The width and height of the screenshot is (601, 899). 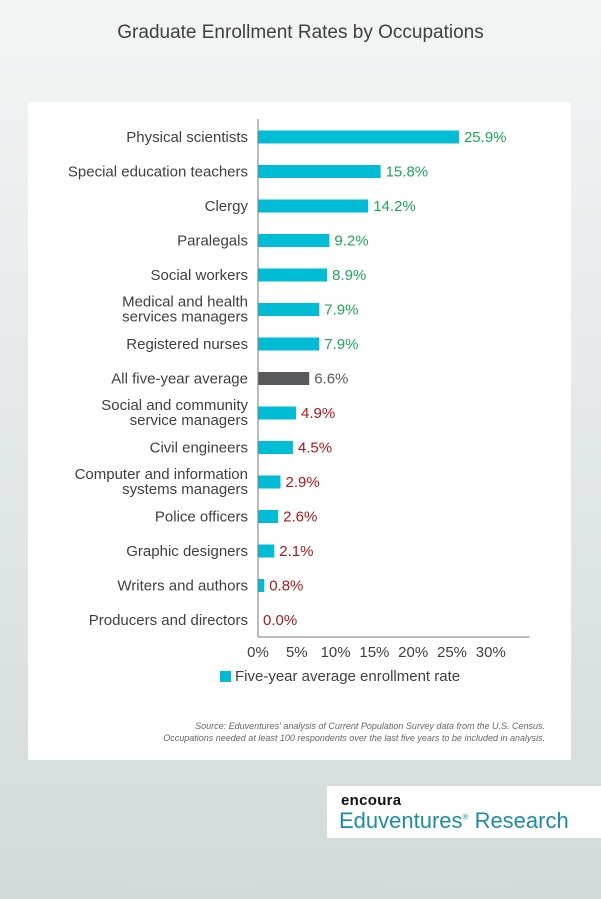 I want to click on category-label: Clergy, so click(x=227, y=206).